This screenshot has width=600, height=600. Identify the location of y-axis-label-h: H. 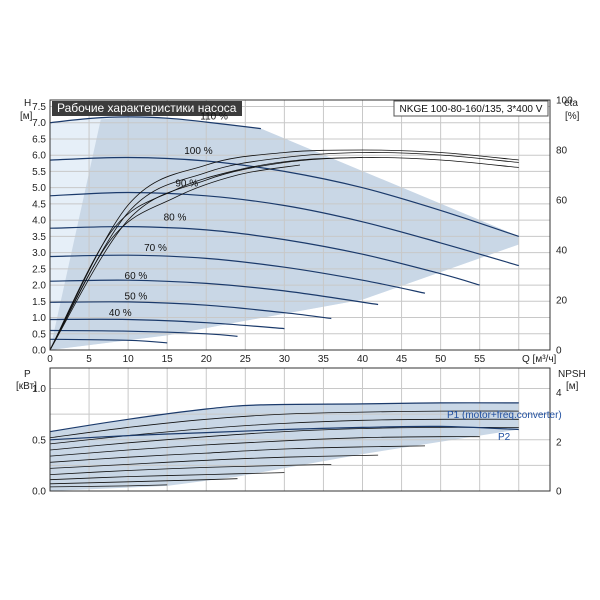
(27, 103).